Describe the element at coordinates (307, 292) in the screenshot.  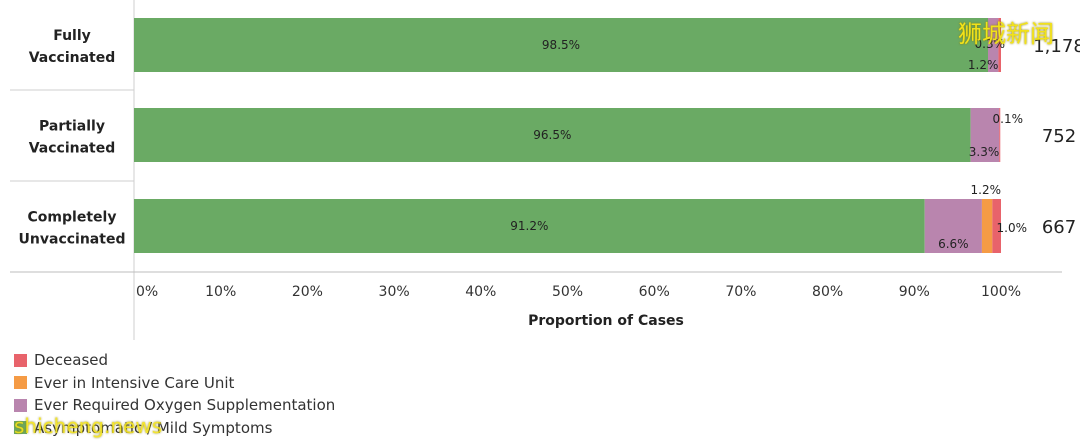
I see `x-tick-label: 20%` at that location.